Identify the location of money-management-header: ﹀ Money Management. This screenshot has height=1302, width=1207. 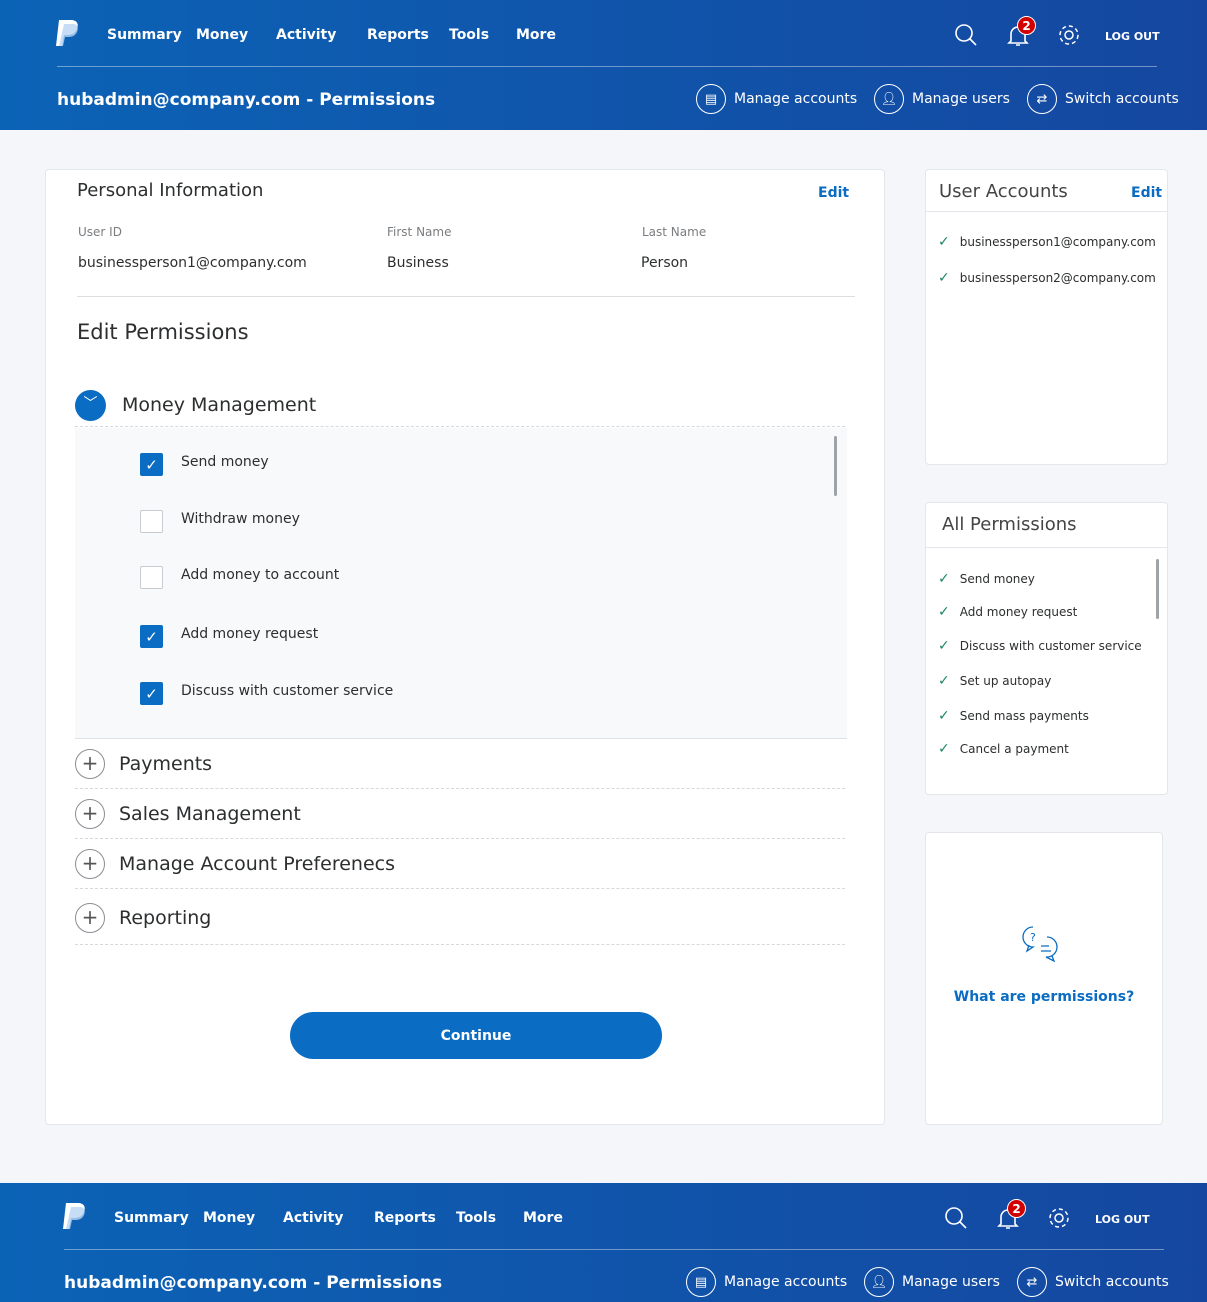
(460, 405).